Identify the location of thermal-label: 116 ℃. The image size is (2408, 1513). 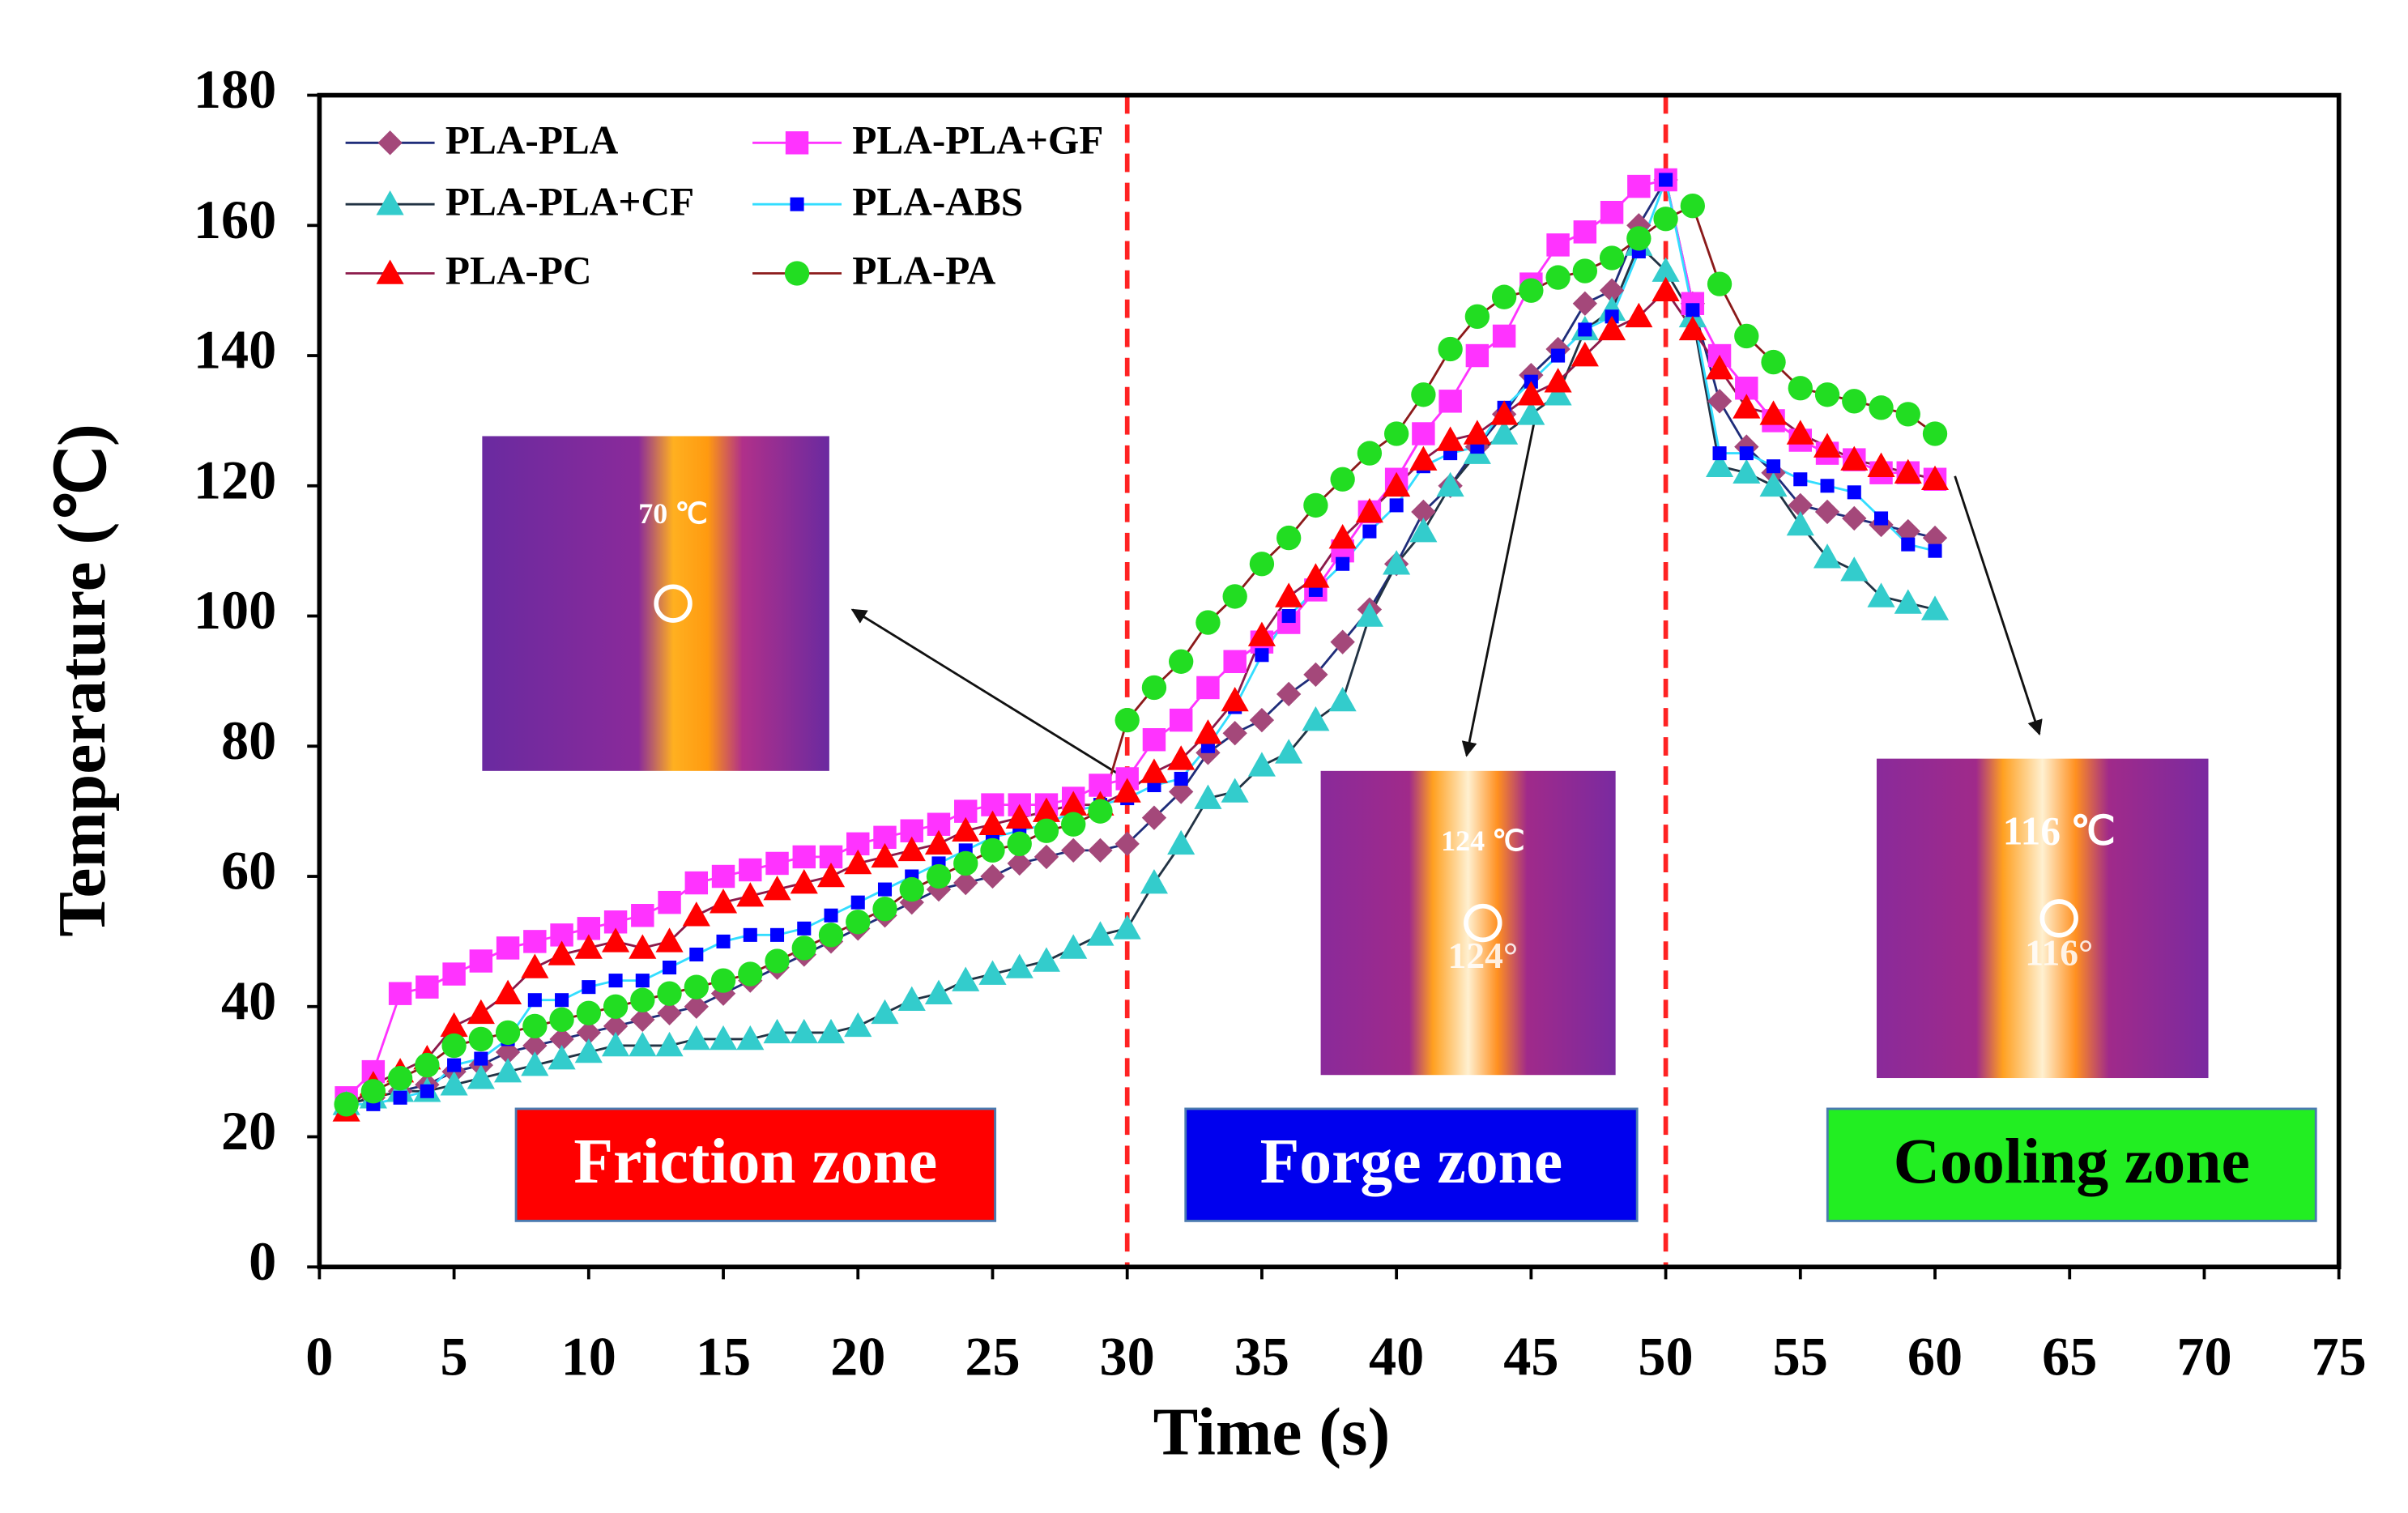
(2059, 831).